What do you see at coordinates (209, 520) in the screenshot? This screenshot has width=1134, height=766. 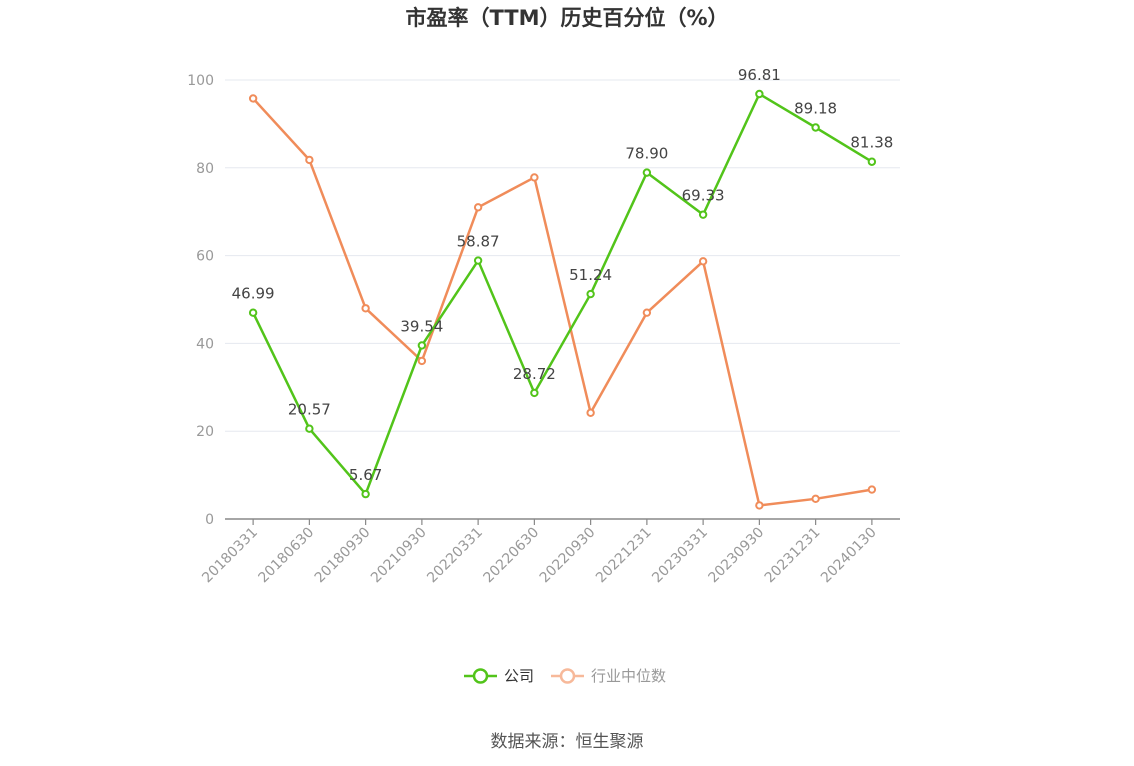 I see `y-tick-label: 0` at bounding box center [209, 520].